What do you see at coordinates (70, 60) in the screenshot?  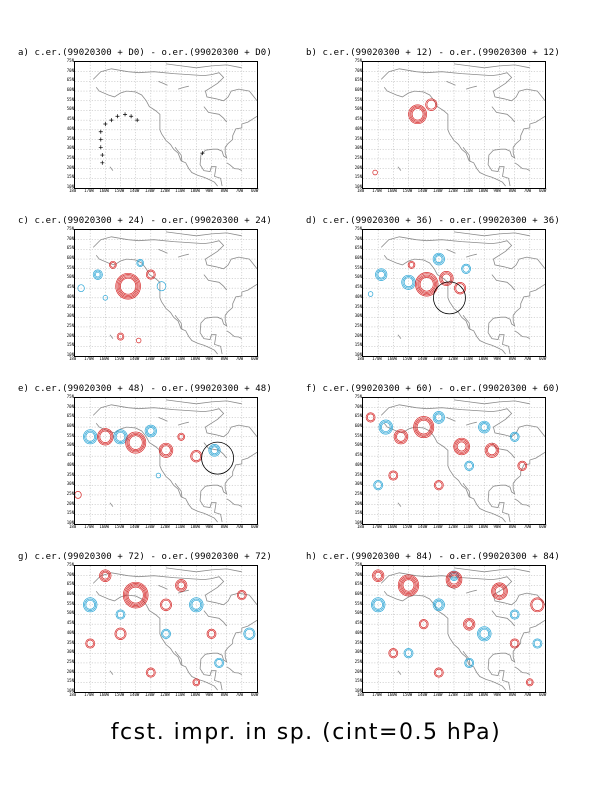 I see `lat-tick-label: 75N` at bounding box center [70, 60].